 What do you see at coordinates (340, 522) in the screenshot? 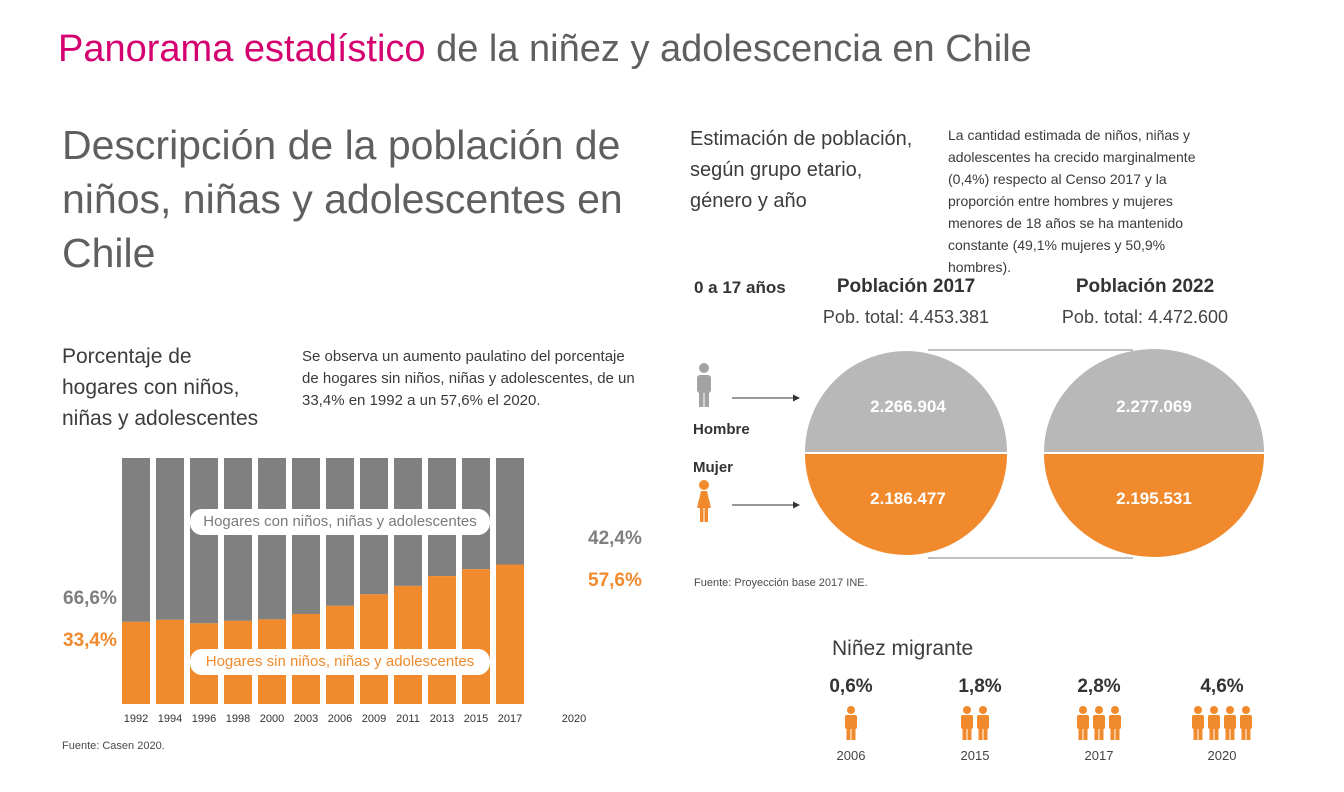
I see `label-households-with: Hogares con niños, niñas y adolescentes` at bounding box center [340, 522].